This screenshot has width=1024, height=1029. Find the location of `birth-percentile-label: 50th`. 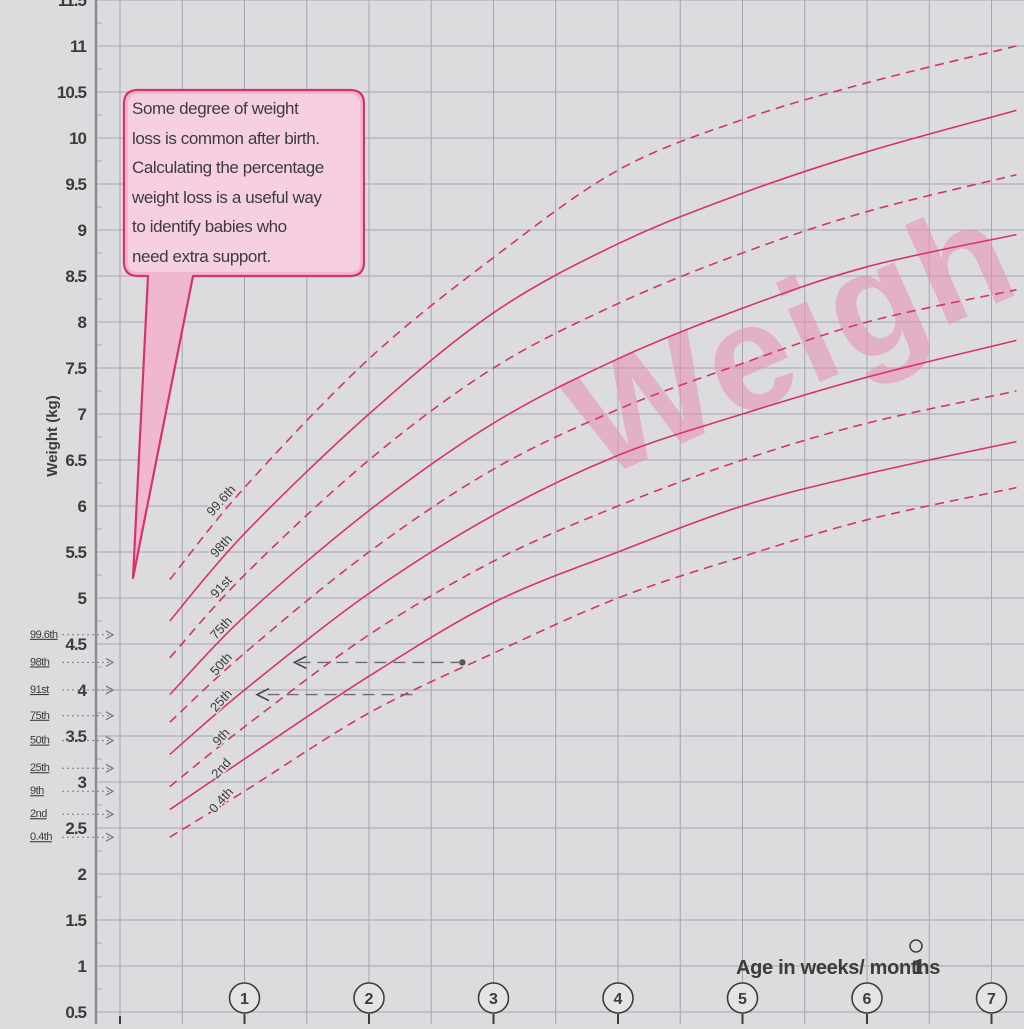

birth-percentile-label: 50th is located at coordinates (40, 741).